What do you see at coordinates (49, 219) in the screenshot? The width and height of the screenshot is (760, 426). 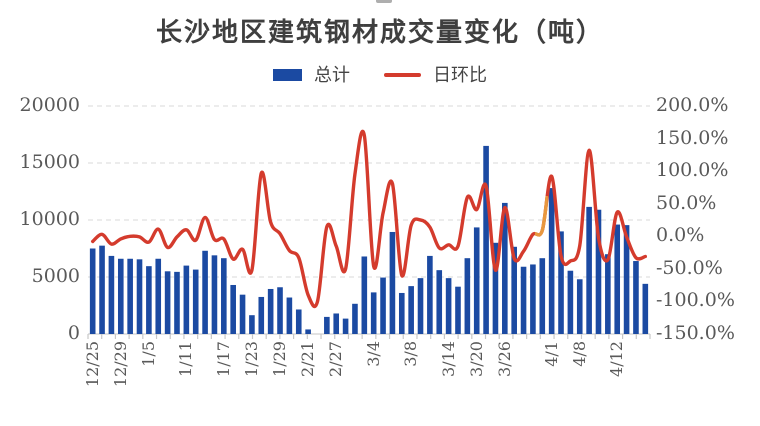 I see `y-left-tick-label: 10000` at bounding box center [49, 219].